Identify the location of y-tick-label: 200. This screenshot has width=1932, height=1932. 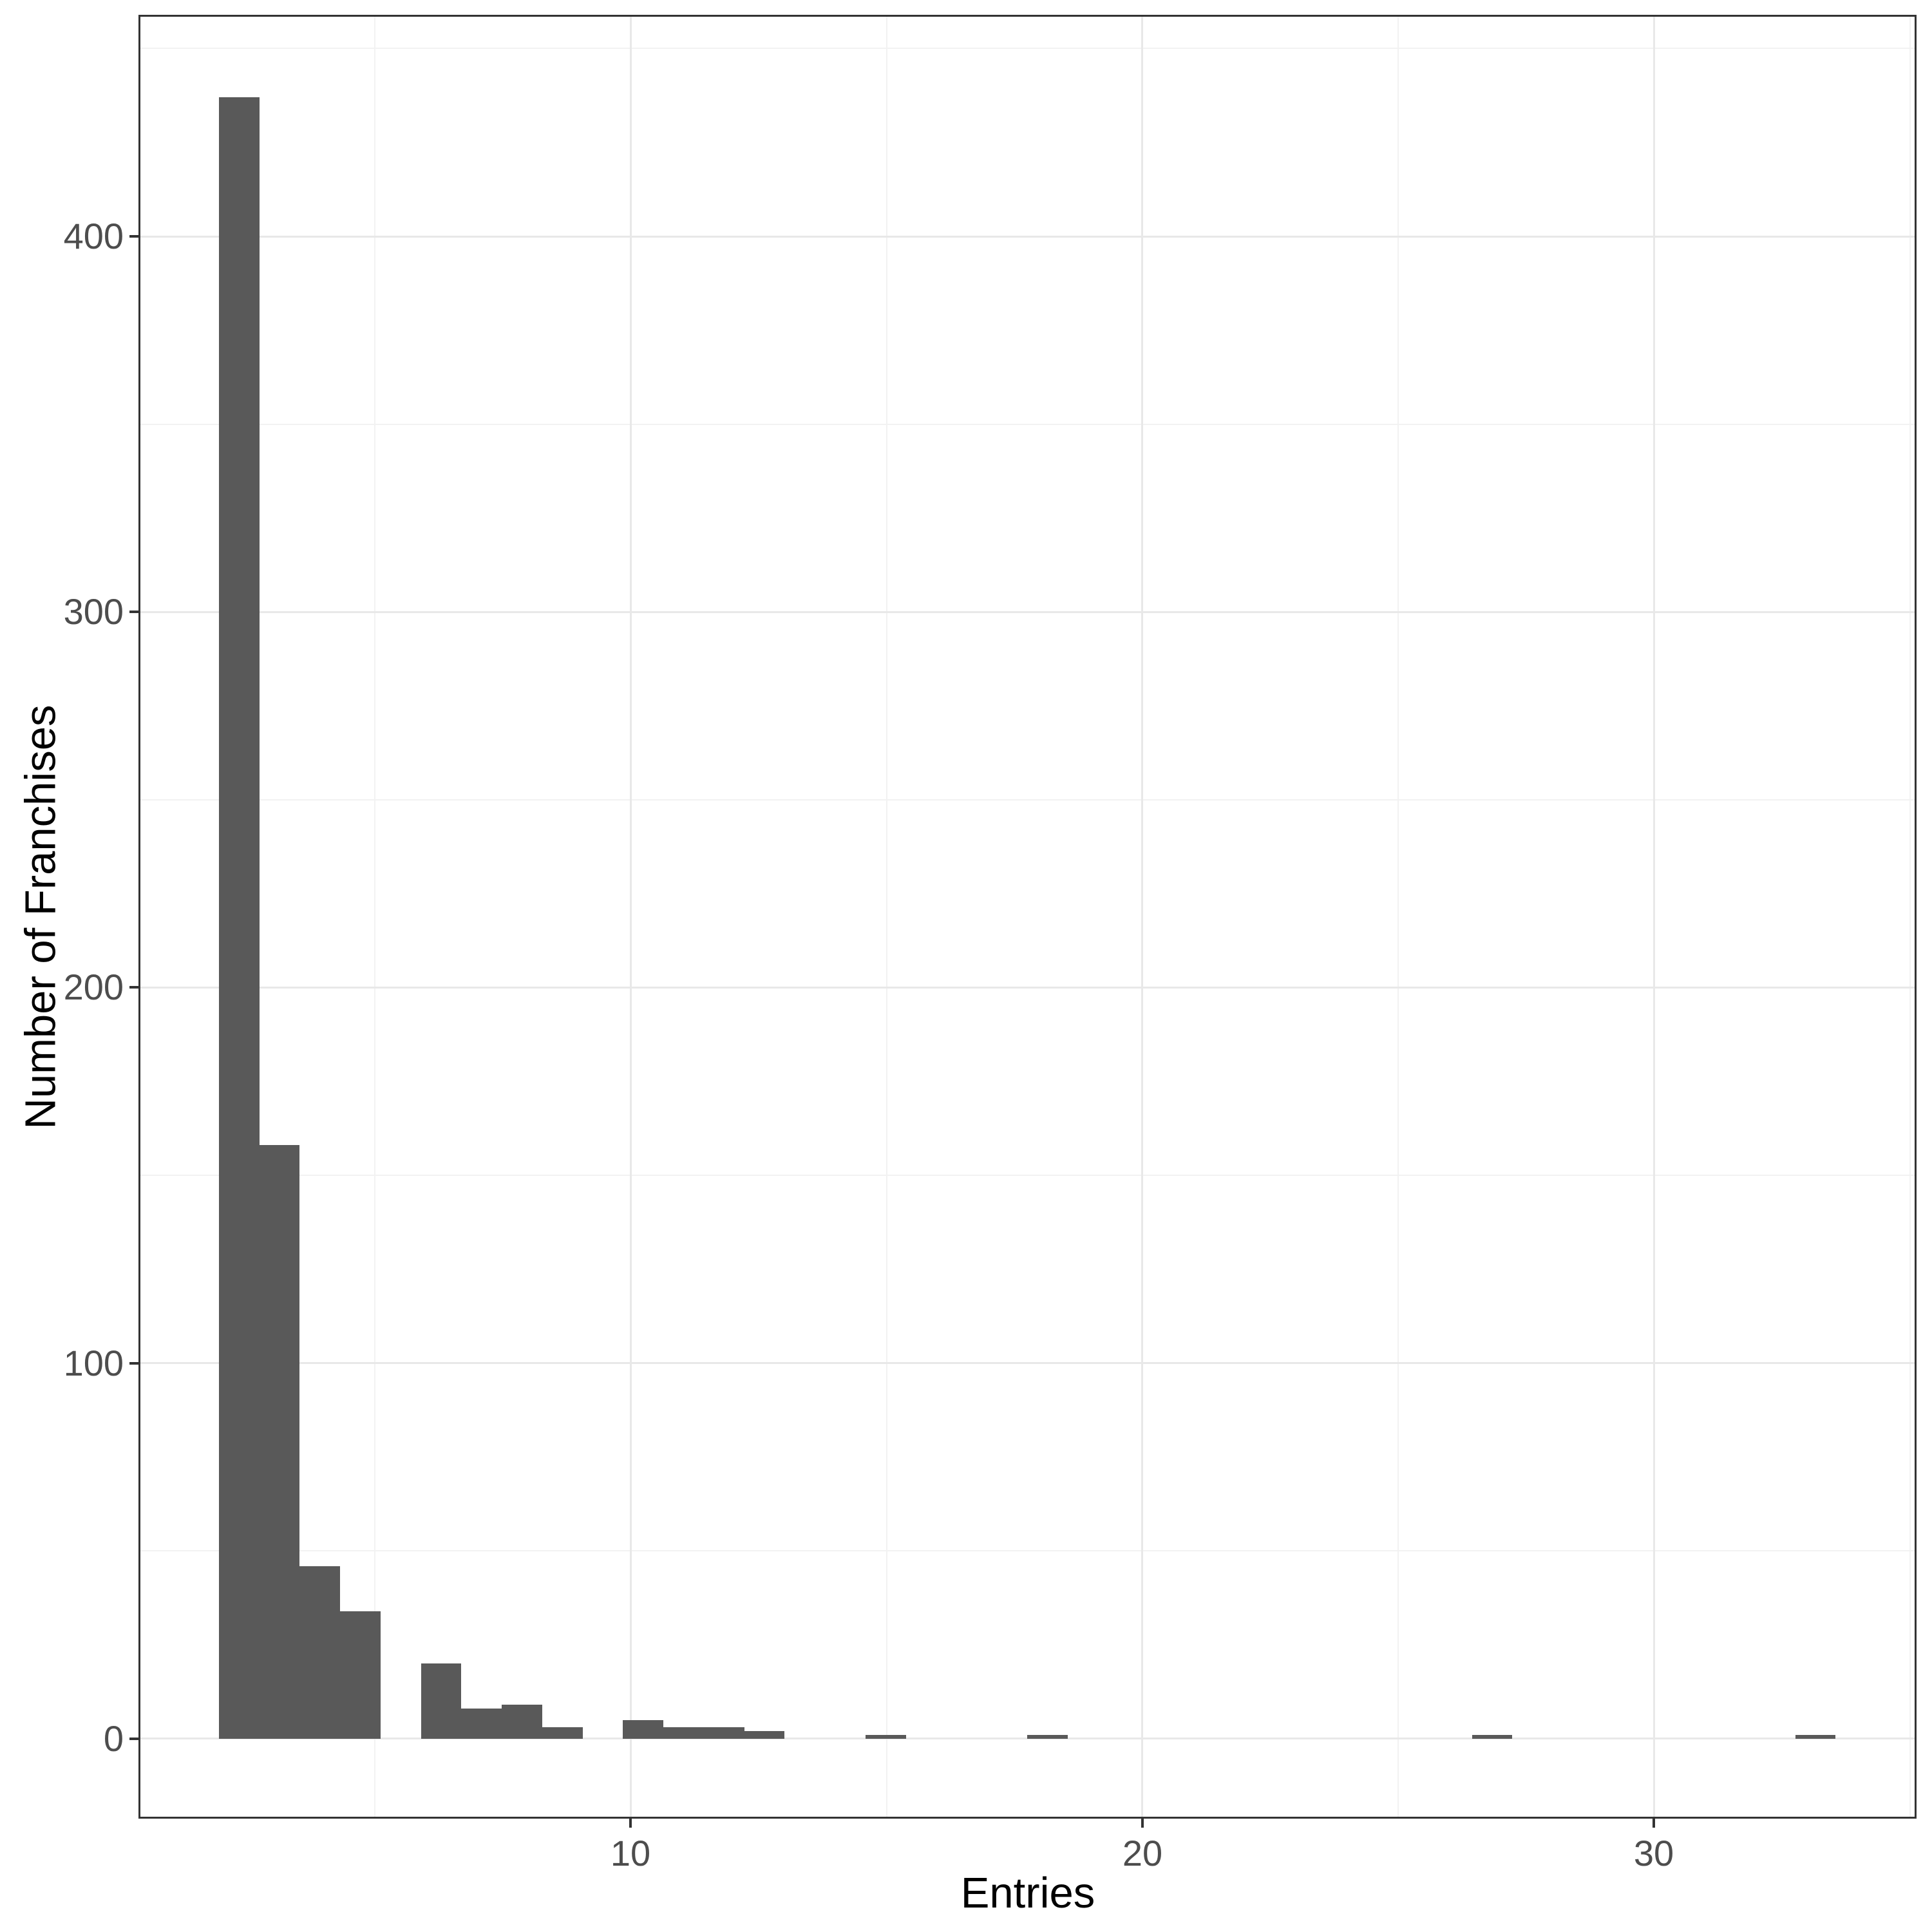
(93, 987).